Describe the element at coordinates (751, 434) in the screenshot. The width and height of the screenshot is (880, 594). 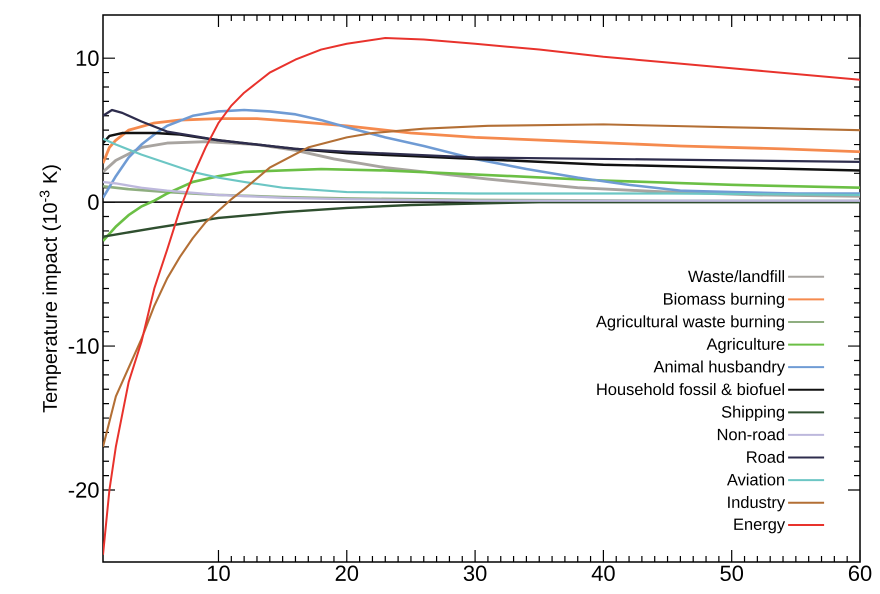
I see `legend-label: Non-road` at that location.